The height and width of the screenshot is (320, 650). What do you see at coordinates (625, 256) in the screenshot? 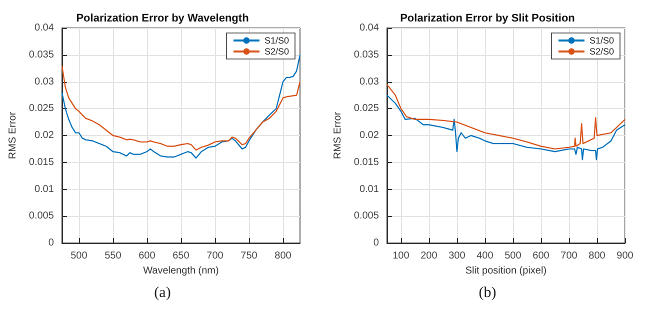
I see `x-tick-label: 900` at bounding box center [625, 256].